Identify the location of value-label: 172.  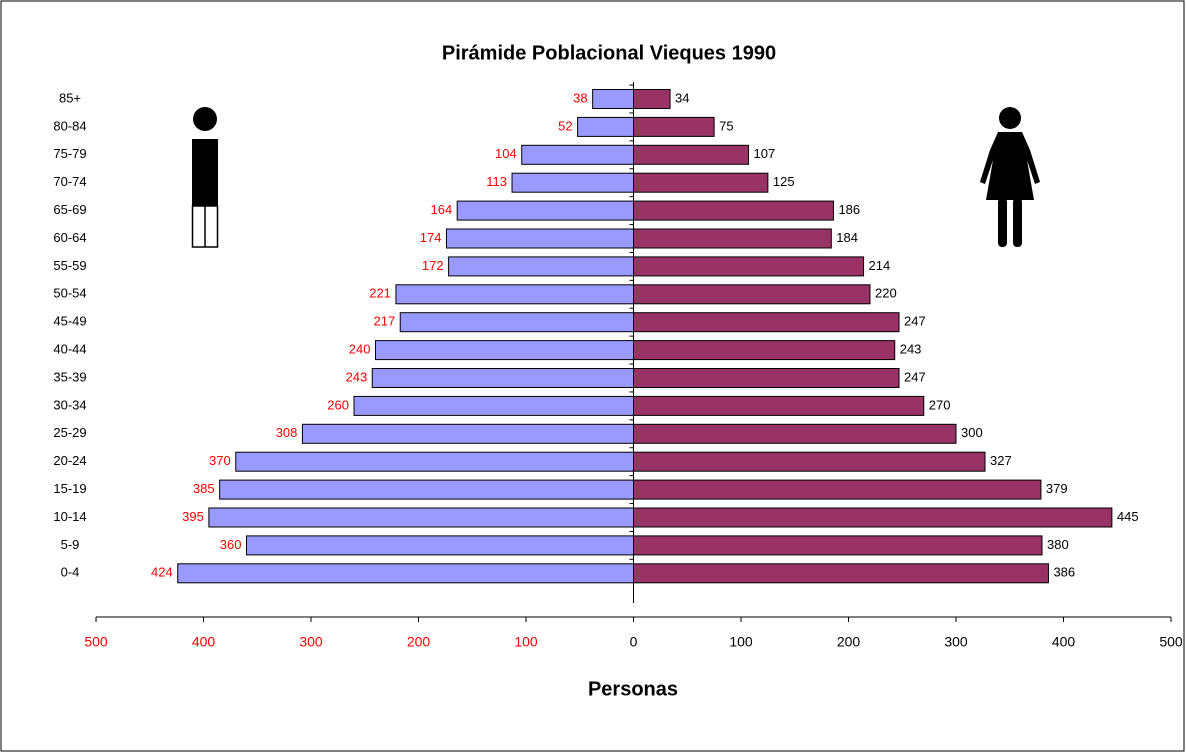
(433, 265).